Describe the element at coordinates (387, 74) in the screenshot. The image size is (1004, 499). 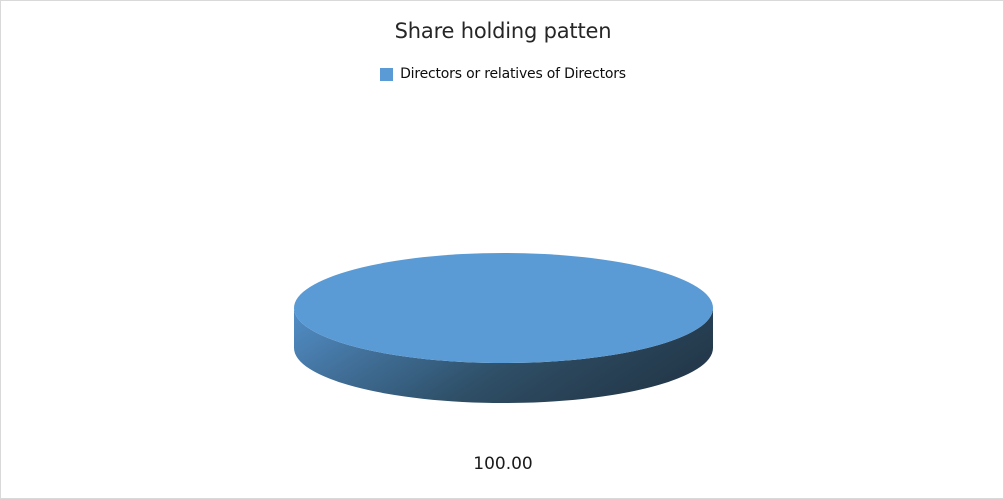
I see `legend-swatch-icon` at that location.